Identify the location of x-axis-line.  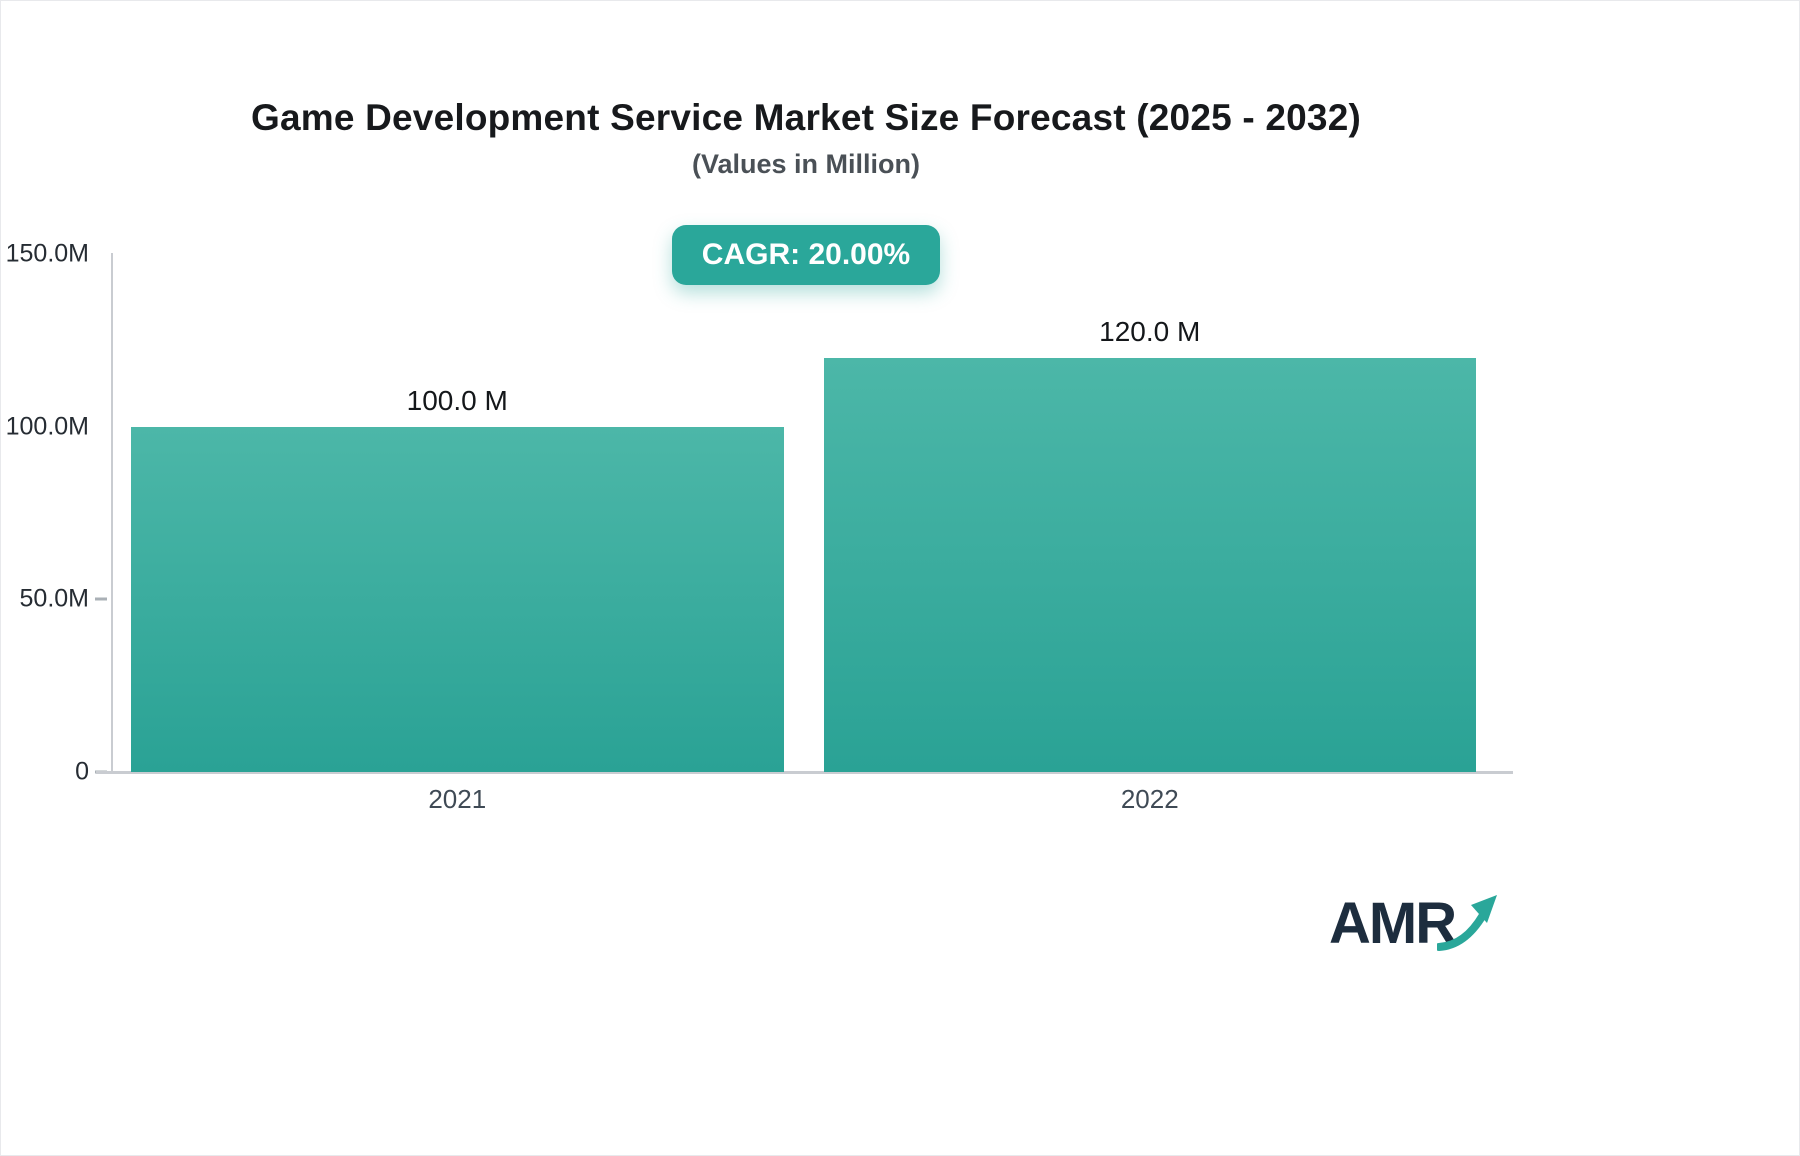
(804, 772).